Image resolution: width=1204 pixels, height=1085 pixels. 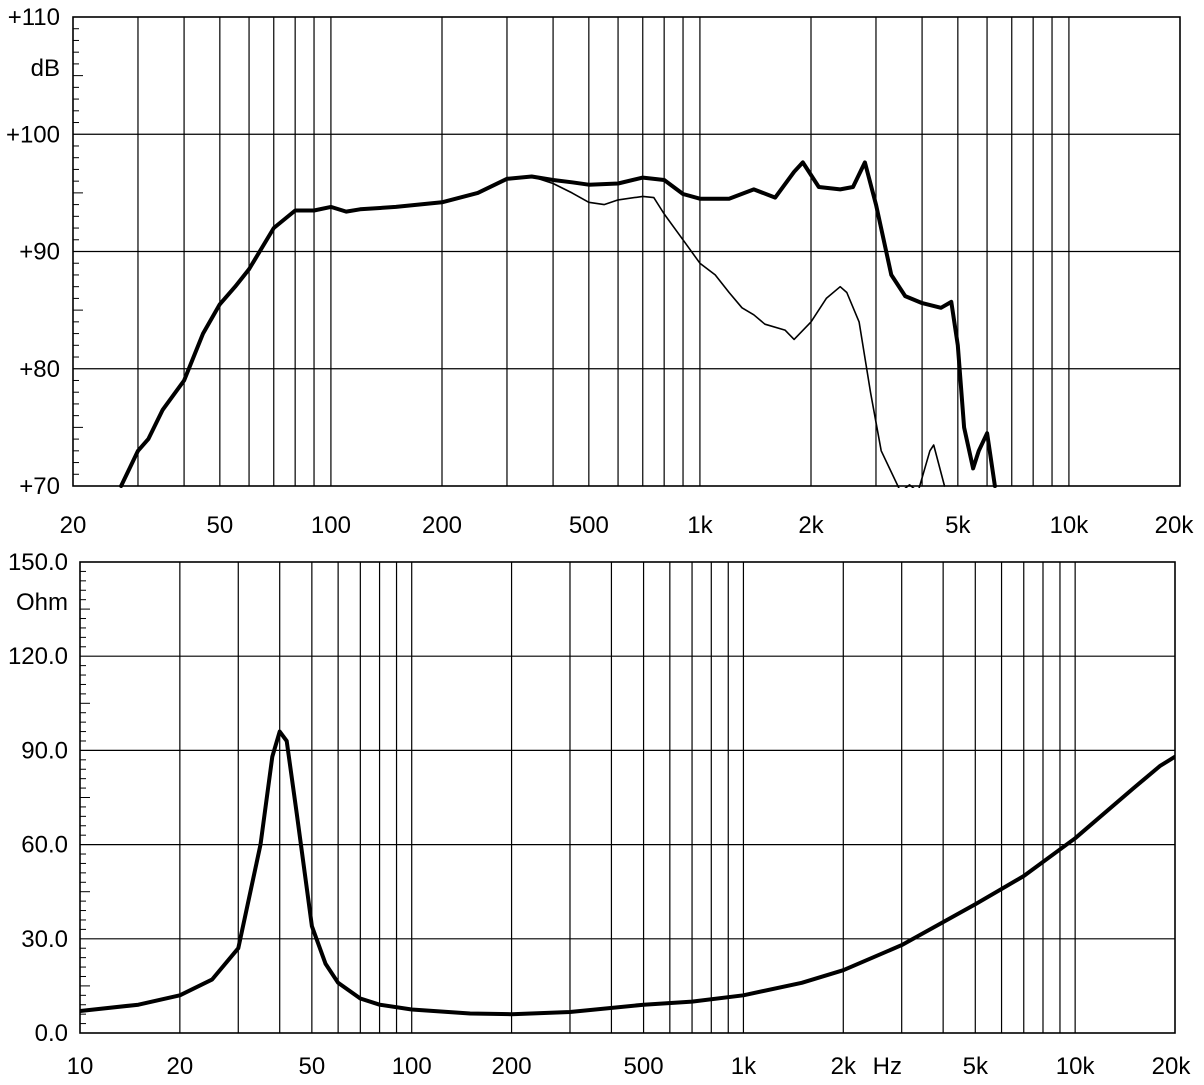 What do you see at coordinates (45, 68) in the screenshot?
I see `y-axis-unit-label: dB` at bounding box center [45, 68].